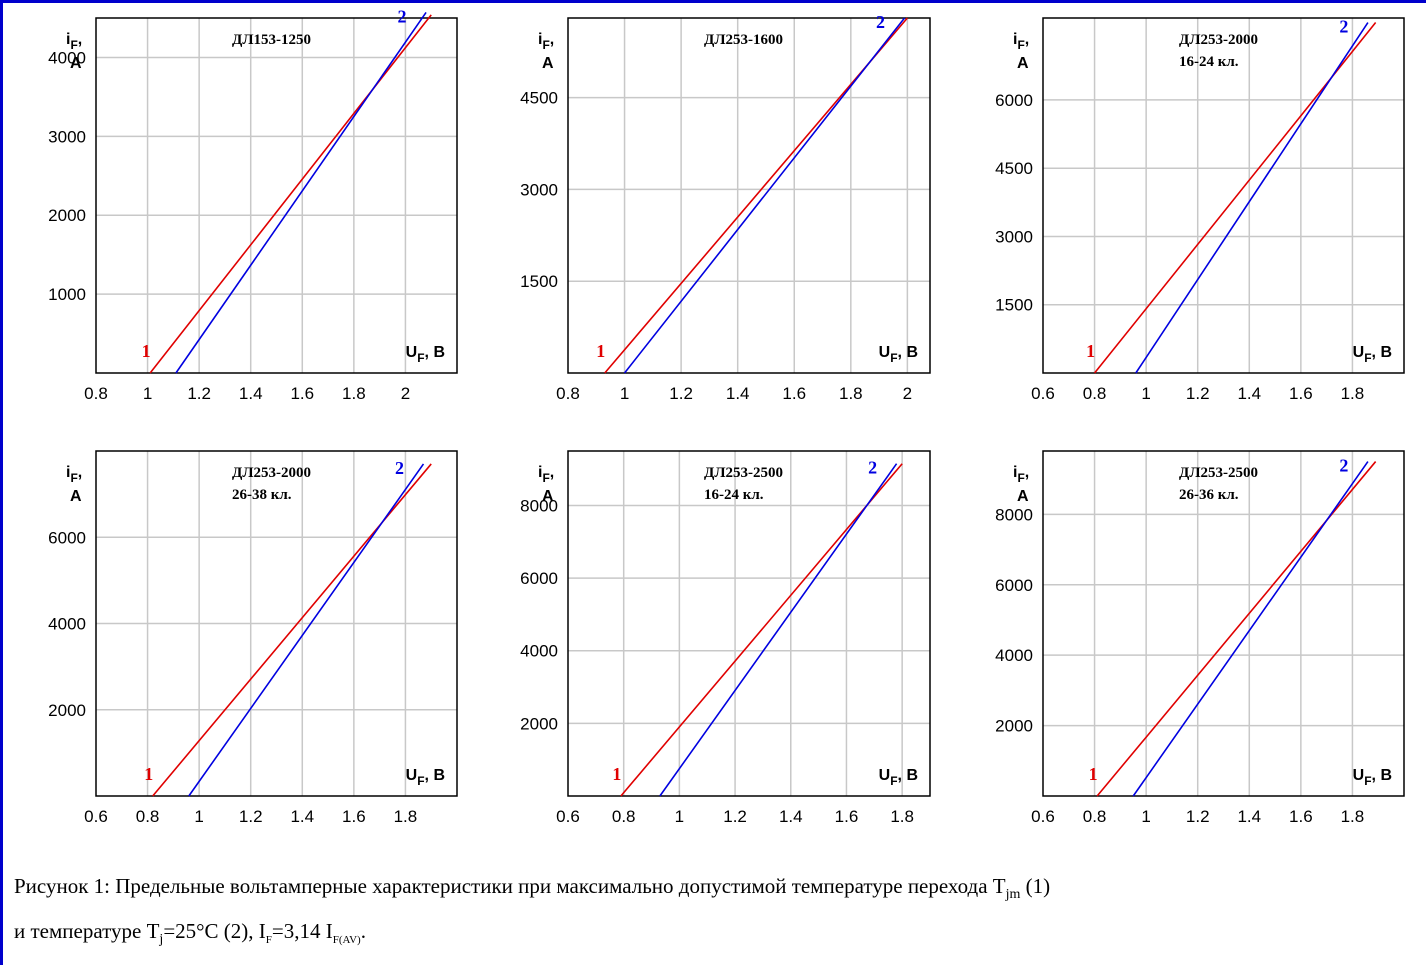  I want to click on y-tick-label: 4500, so click(1014, 168).